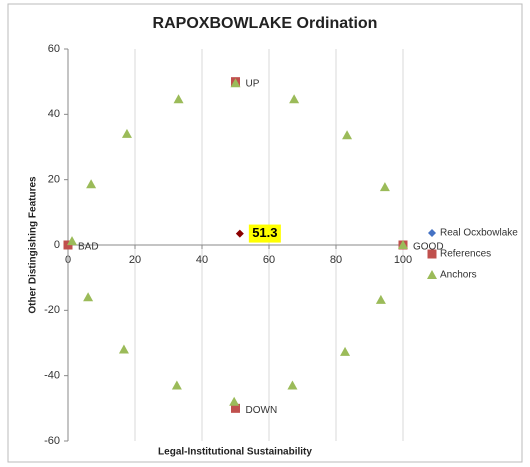 The image size is (530, 467). I want to click on label-box, so click(264, 233).